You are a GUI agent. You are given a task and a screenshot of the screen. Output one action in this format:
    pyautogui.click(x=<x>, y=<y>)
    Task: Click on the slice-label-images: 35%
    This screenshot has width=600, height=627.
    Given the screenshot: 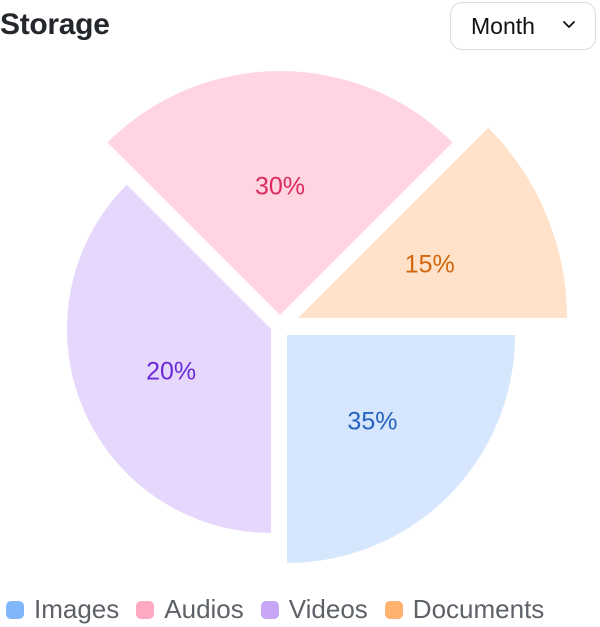 What is the action you would take?
    pyautogui.click(x=372, y=421)
    